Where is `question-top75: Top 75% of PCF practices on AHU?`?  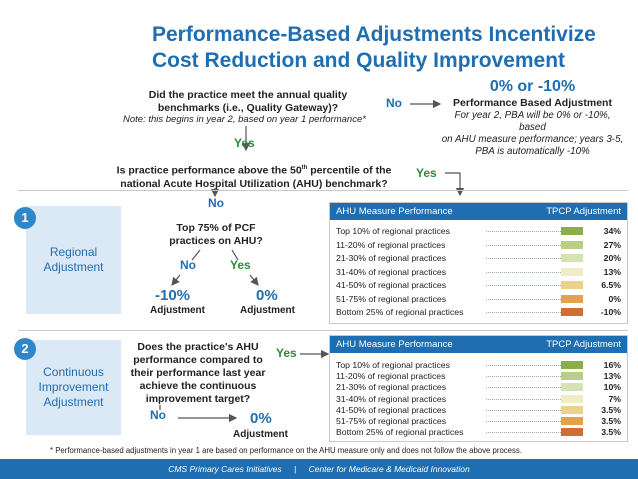 question-top75: Top 75% of PCF practices on AHU? is located at coordinates (216, 235).